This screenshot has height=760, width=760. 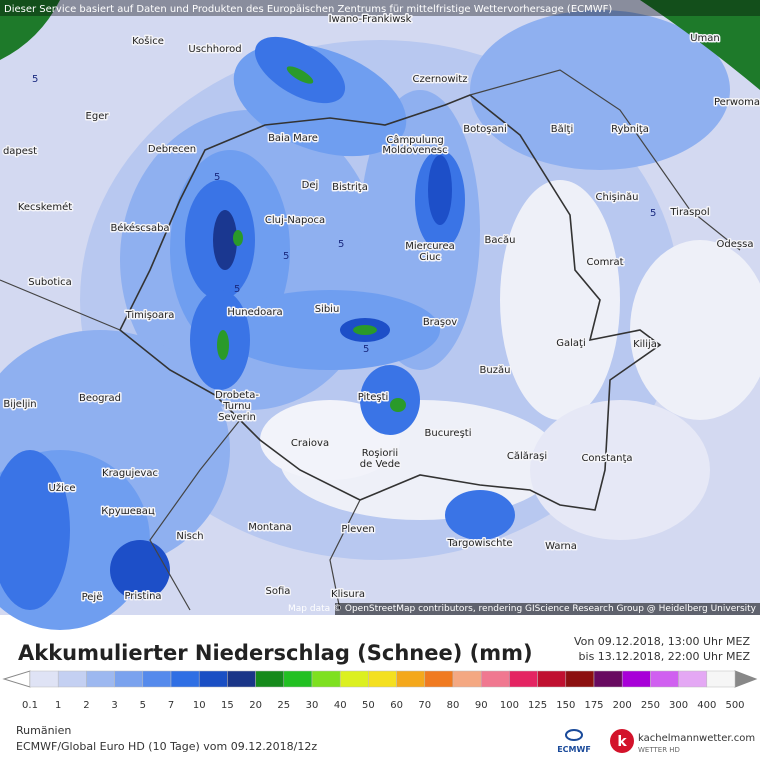 What do you see at coordinates (199, 705) in the screenshot?
I see `legend-label: 10` at bounding box center [199, 705].